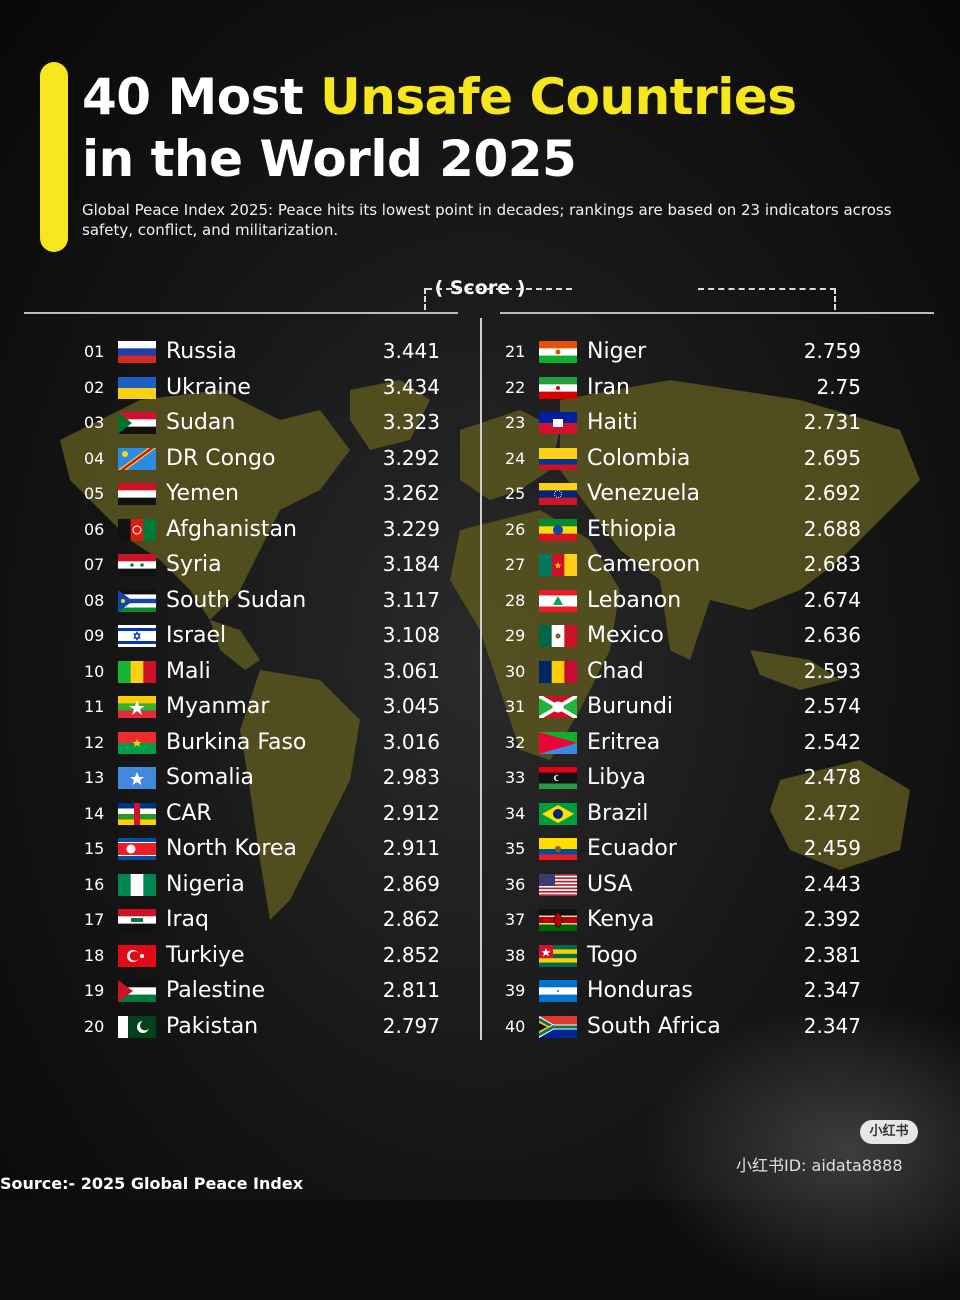 The image size is (960, 1300). Describe the element at coordinates (615, 671) in the screenshot. I see `country-name: Chad` at that location.